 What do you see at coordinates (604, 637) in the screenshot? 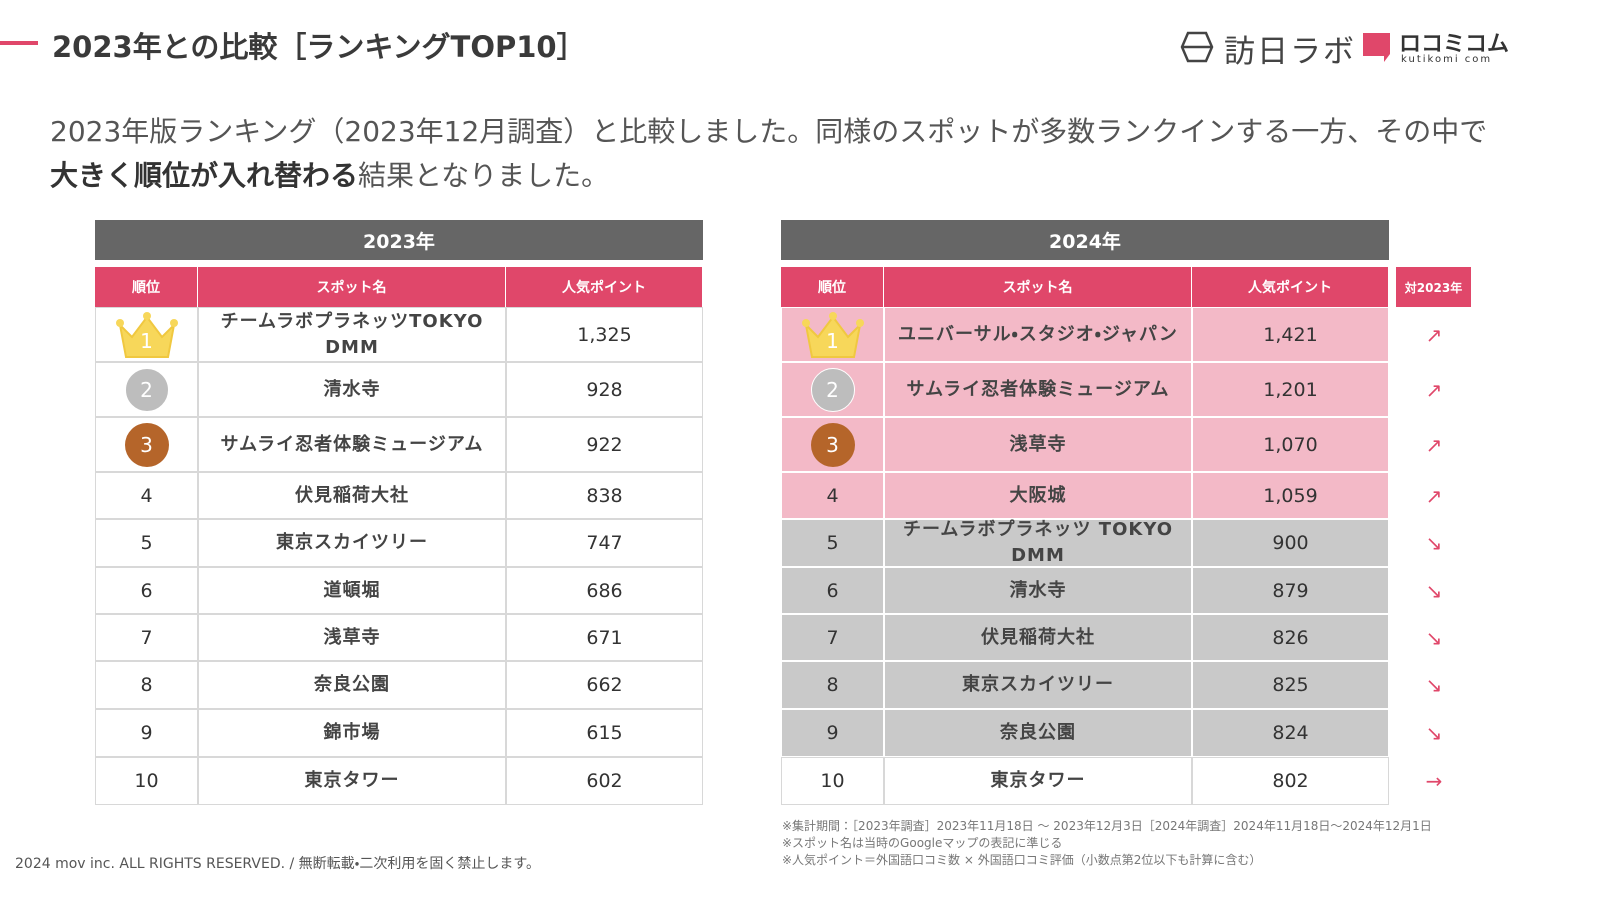
I see `table-cell: 671` at bounding box center [604, 637].